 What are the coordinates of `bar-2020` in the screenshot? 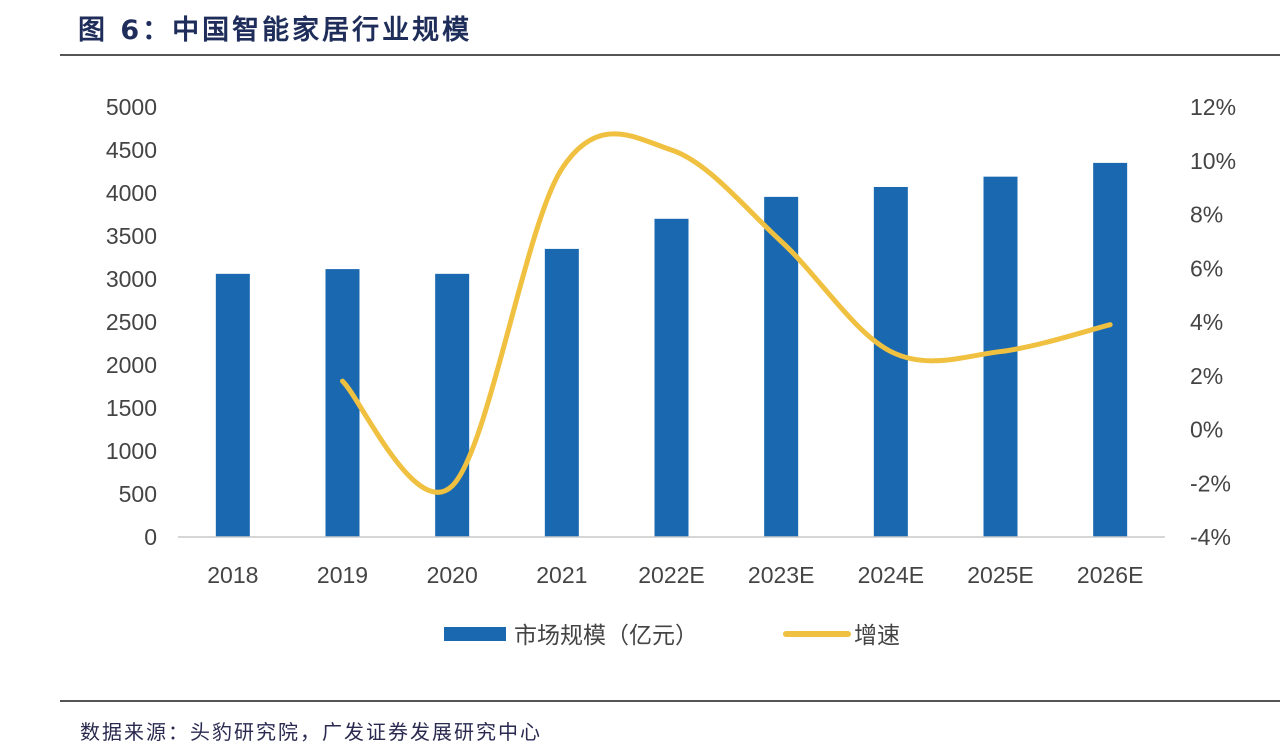 It's located at (452, 405).